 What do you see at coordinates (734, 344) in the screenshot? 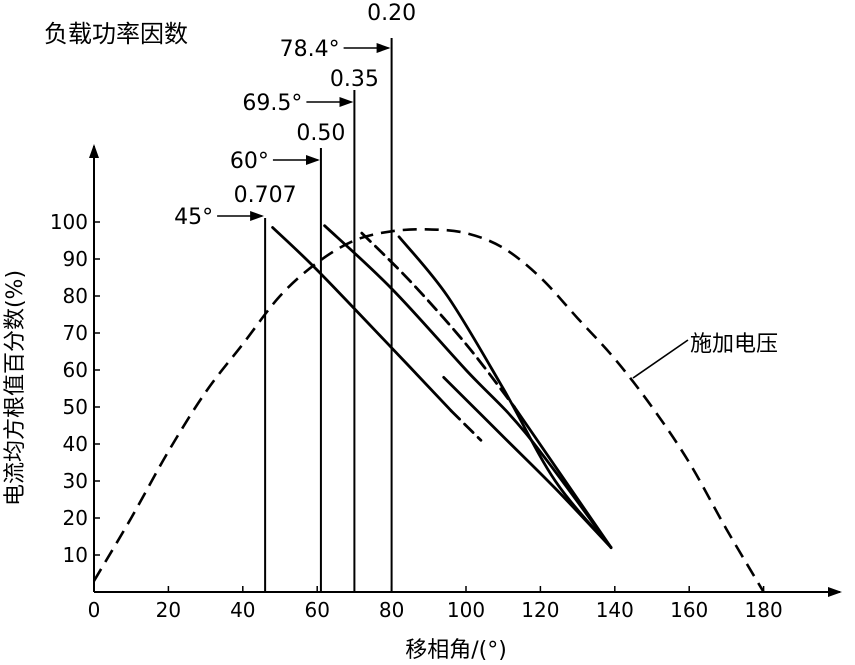
I see `voltage-curve-label: 施加电压` at bounding box center [734, 344].